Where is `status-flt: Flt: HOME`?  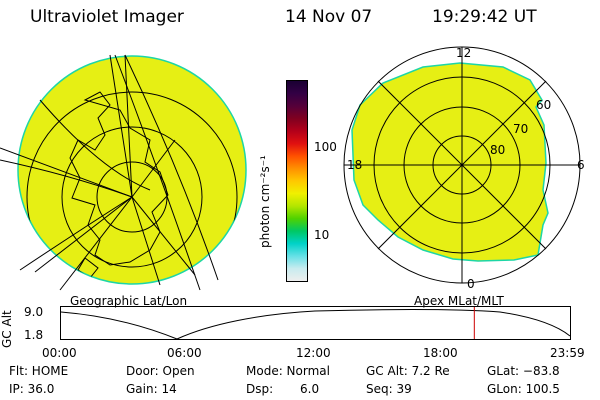 status-flt: Flt: HOME is located at coordinates (39, 371).